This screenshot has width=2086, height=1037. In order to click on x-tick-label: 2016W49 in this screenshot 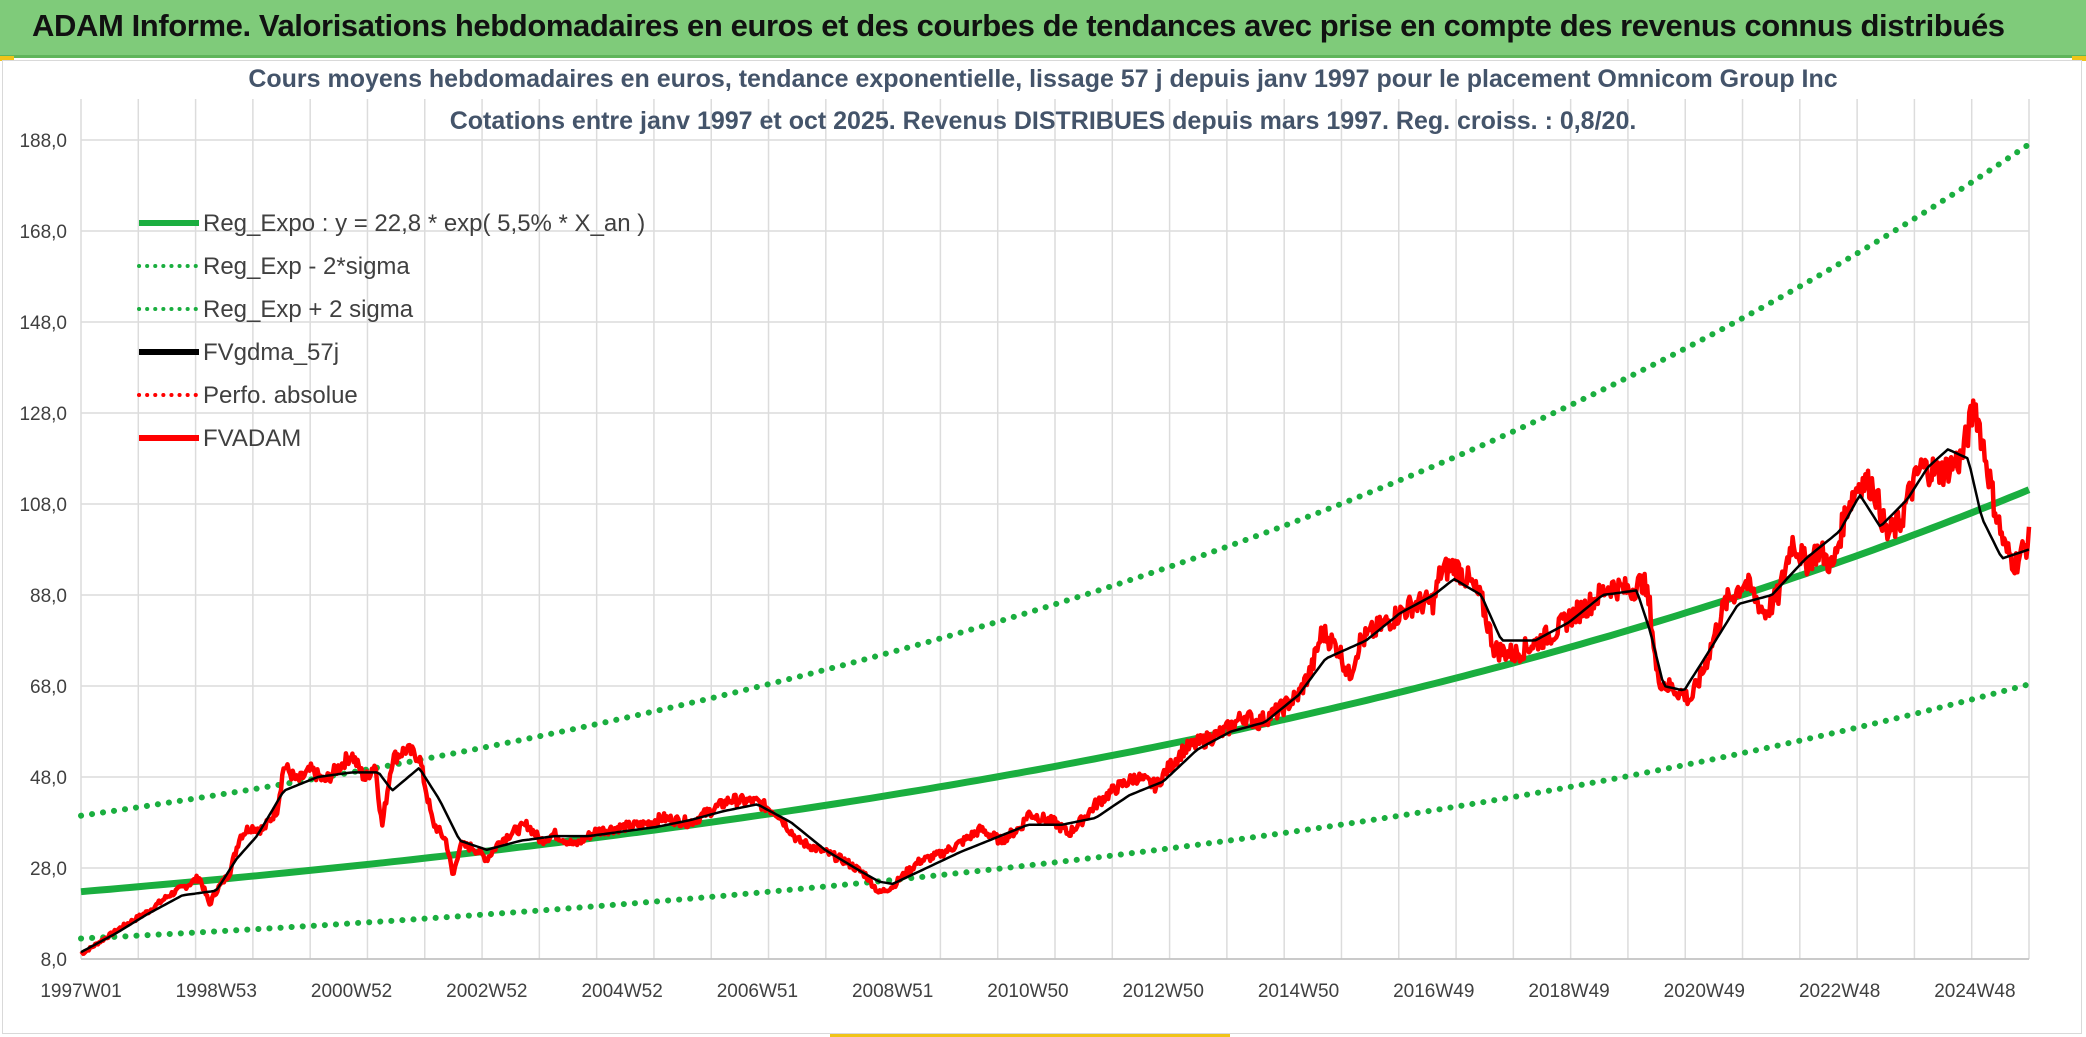, I will do `click(1433, 991)`.